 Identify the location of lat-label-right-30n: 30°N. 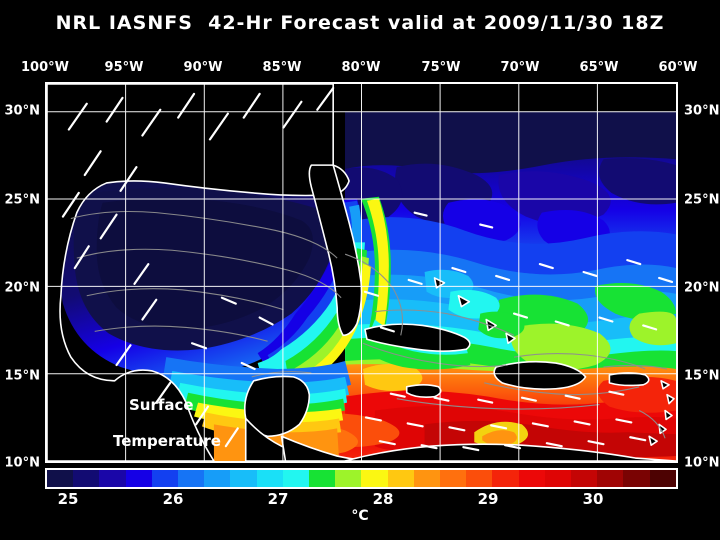
(702, 111).